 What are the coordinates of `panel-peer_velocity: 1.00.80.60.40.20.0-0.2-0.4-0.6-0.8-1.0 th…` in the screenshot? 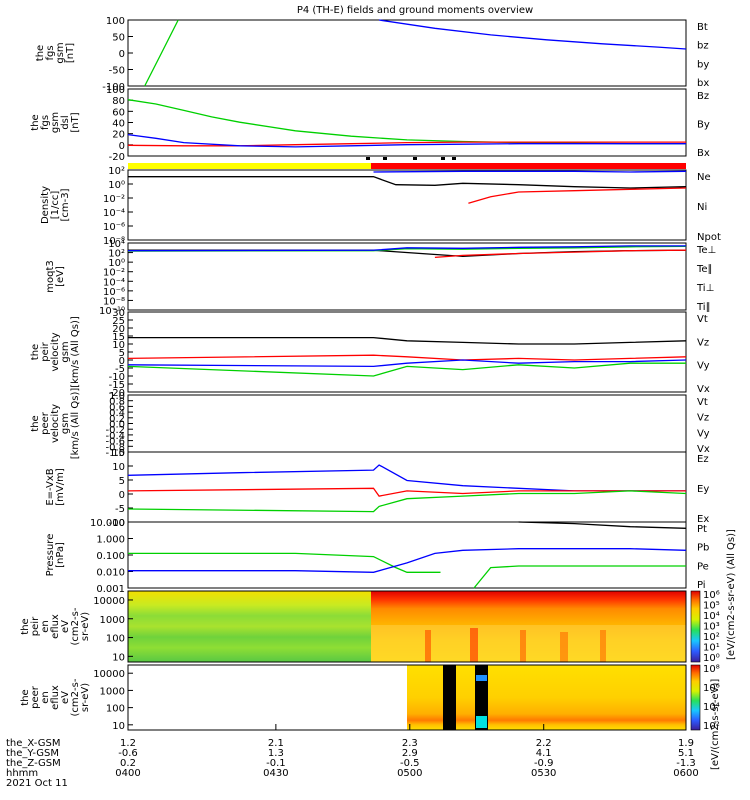 It's located at (370, 424).